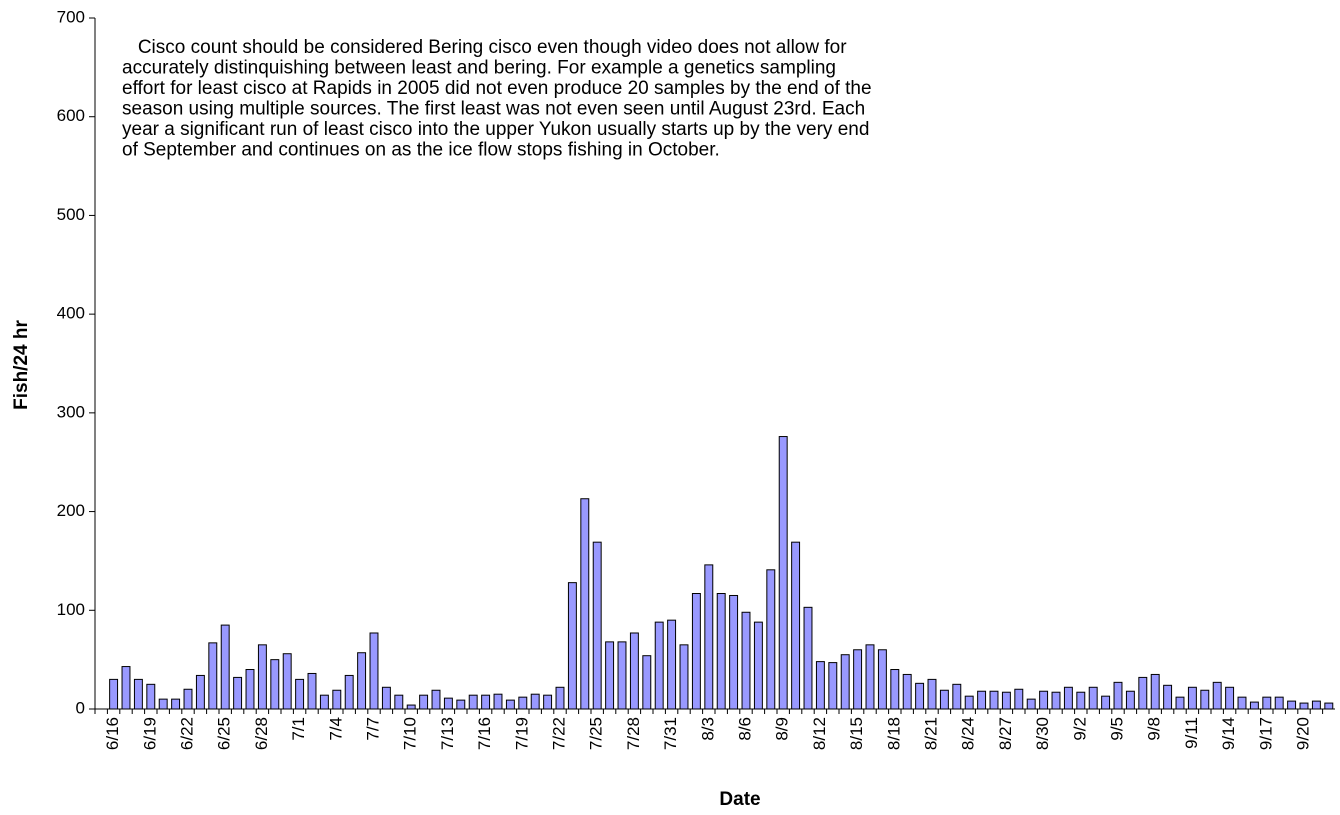 The width and height of the screenshot is (1340, 815). I want to click on x-tick-label: 8/24, so click(968, 733).